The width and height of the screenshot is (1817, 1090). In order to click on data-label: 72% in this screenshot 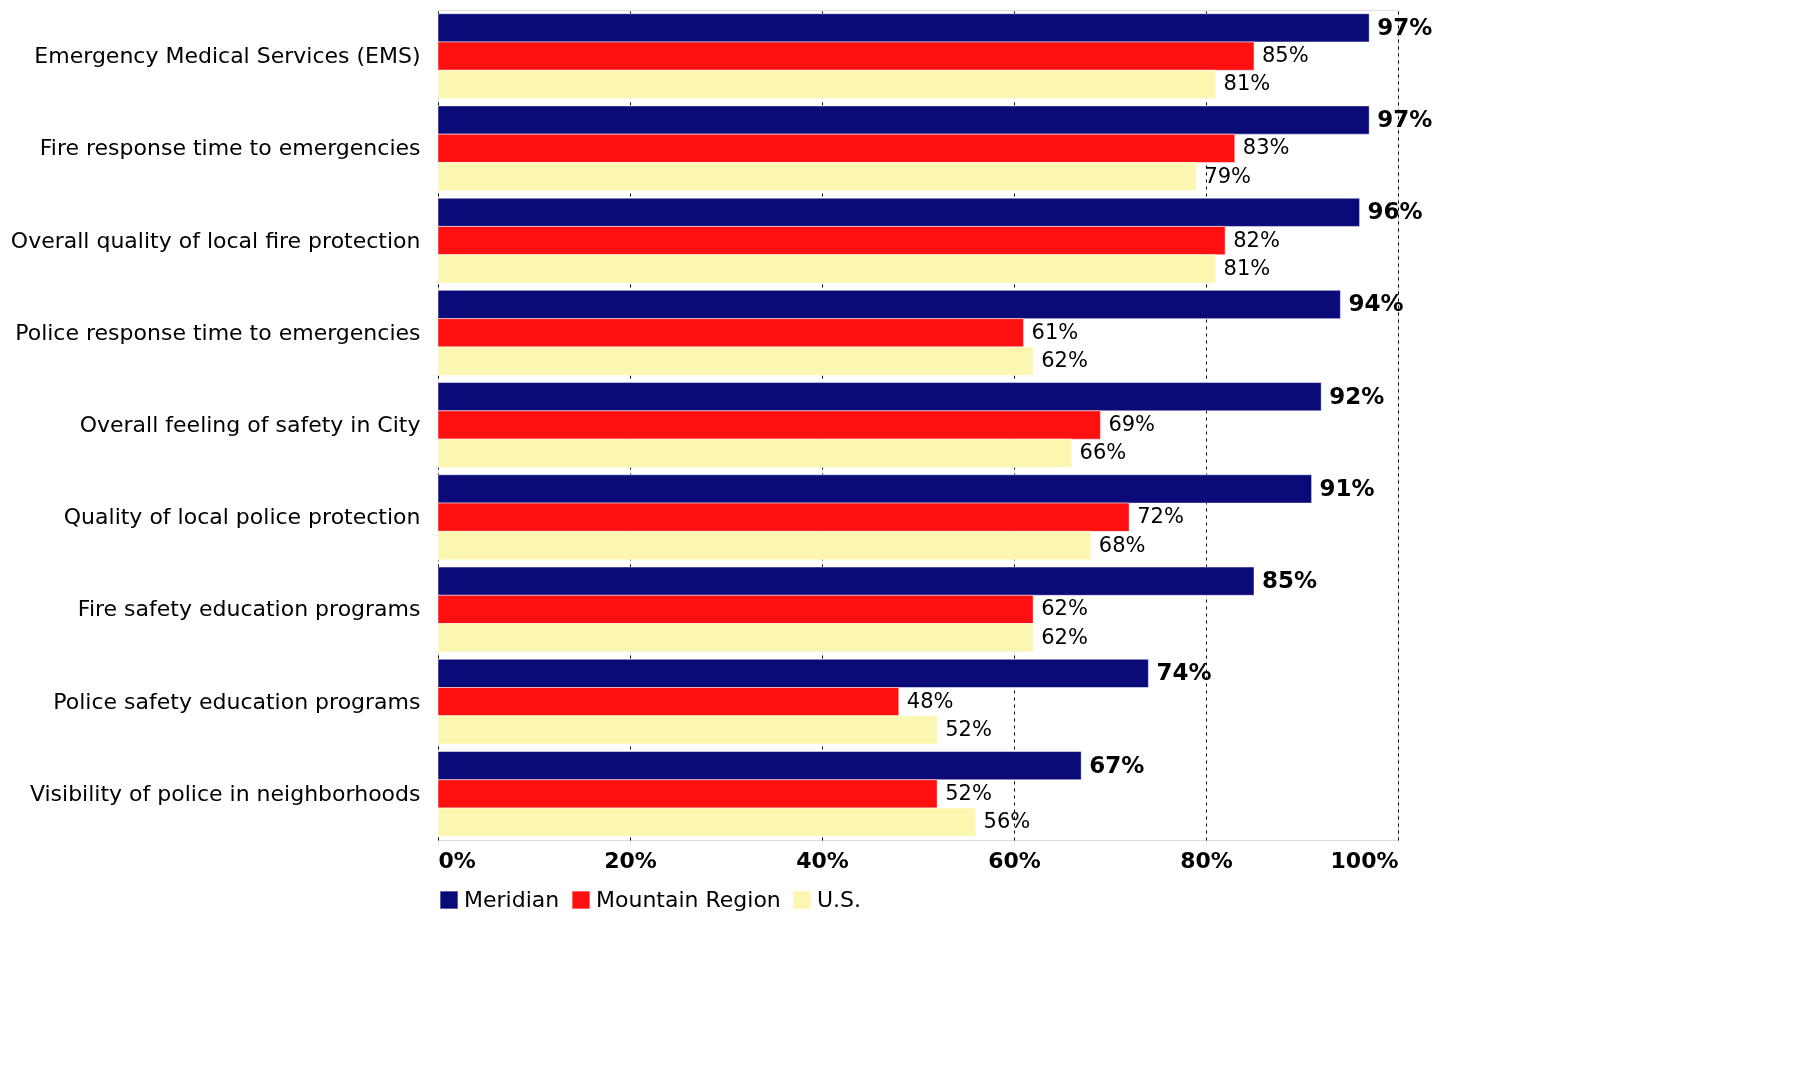, I will do `click(1160, 516)`.